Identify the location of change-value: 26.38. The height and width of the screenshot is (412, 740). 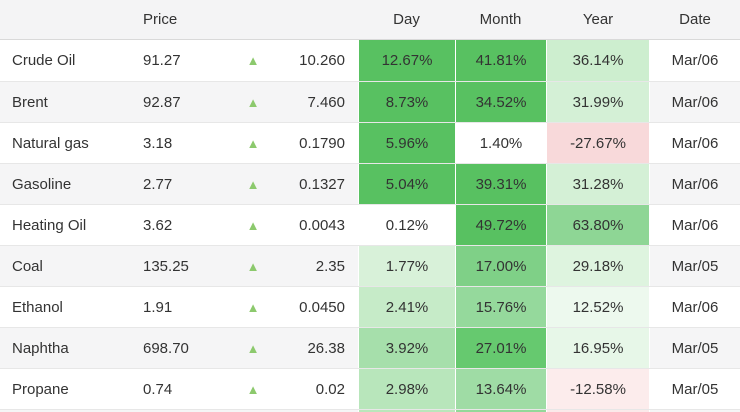
(316, 348).